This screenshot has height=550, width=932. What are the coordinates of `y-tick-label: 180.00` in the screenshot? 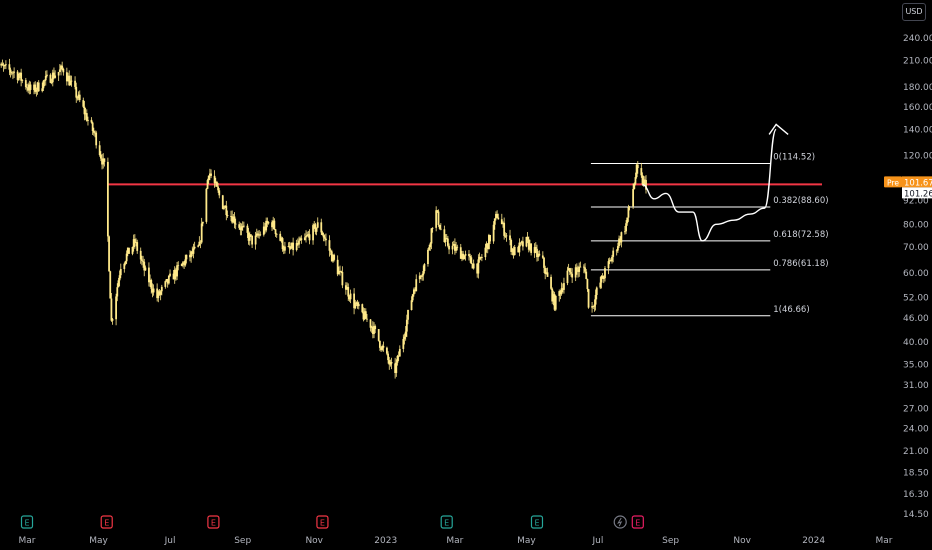 It's located at (917, 88).